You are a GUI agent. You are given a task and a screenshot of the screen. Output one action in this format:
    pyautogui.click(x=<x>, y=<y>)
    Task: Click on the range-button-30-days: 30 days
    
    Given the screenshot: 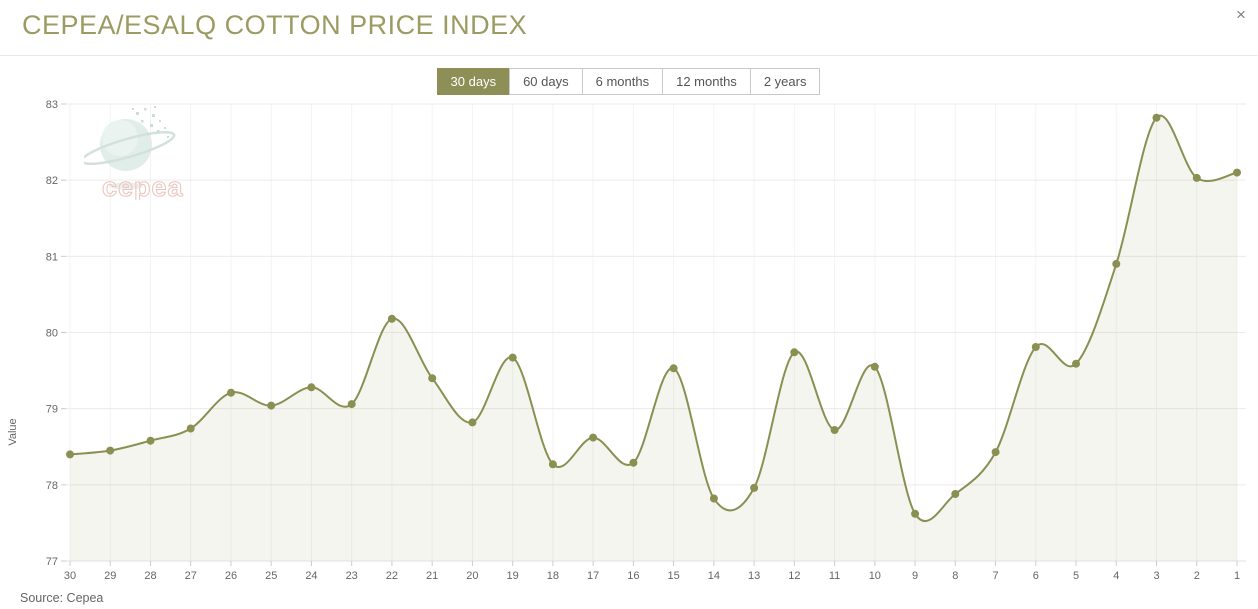 What is the action you would take?
    pyautogui.click(x=473, y=81)
    